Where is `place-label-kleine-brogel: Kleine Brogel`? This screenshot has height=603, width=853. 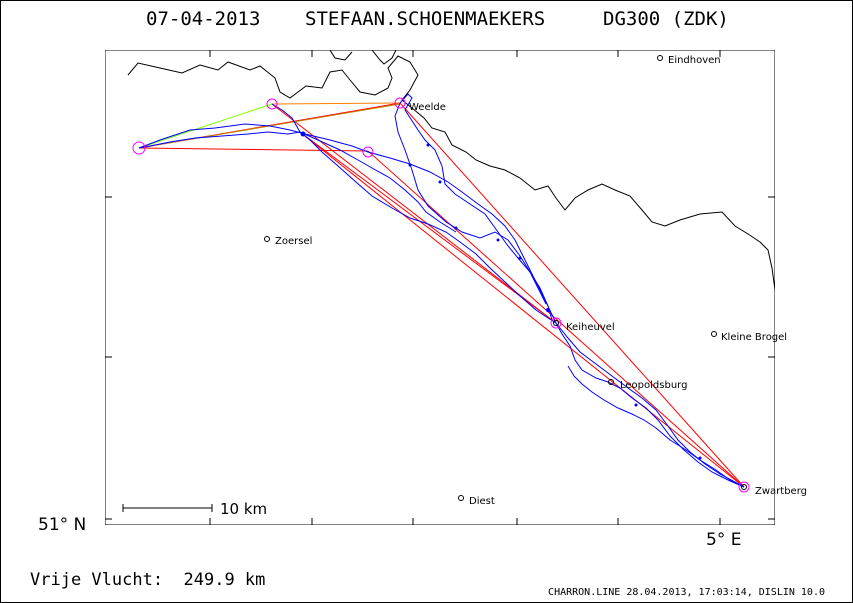 place-label-kleine-brogel: Kleine Brogel is located at coordinates (754, 337).